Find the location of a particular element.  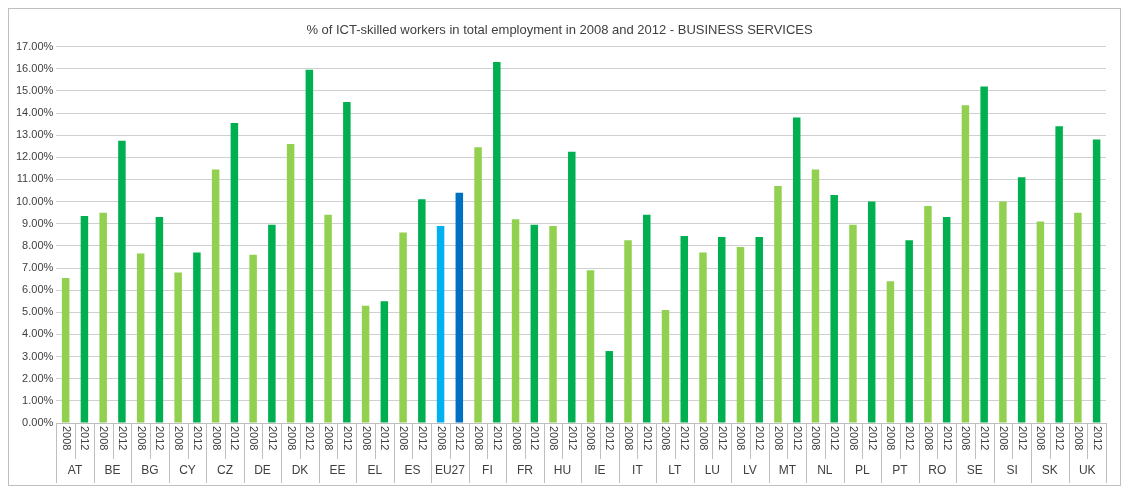

x-tick-label: IE is located at coordinates (600, 470).